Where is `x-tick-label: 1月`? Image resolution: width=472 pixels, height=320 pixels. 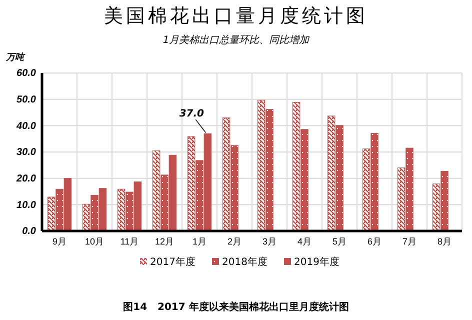 x-tick-label: 1月 is located at coordinates (199, 241).